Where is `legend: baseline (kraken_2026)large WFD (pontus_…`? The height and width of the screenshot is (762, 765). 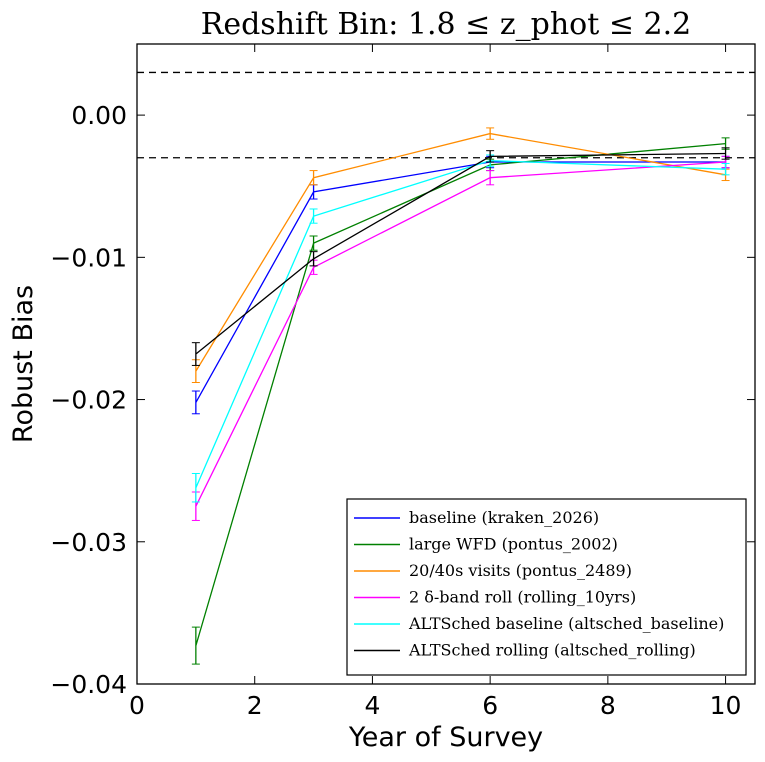 legend: baseline (kraken_2026)large WFD (pontus_… is located at coordinates (546, 587).